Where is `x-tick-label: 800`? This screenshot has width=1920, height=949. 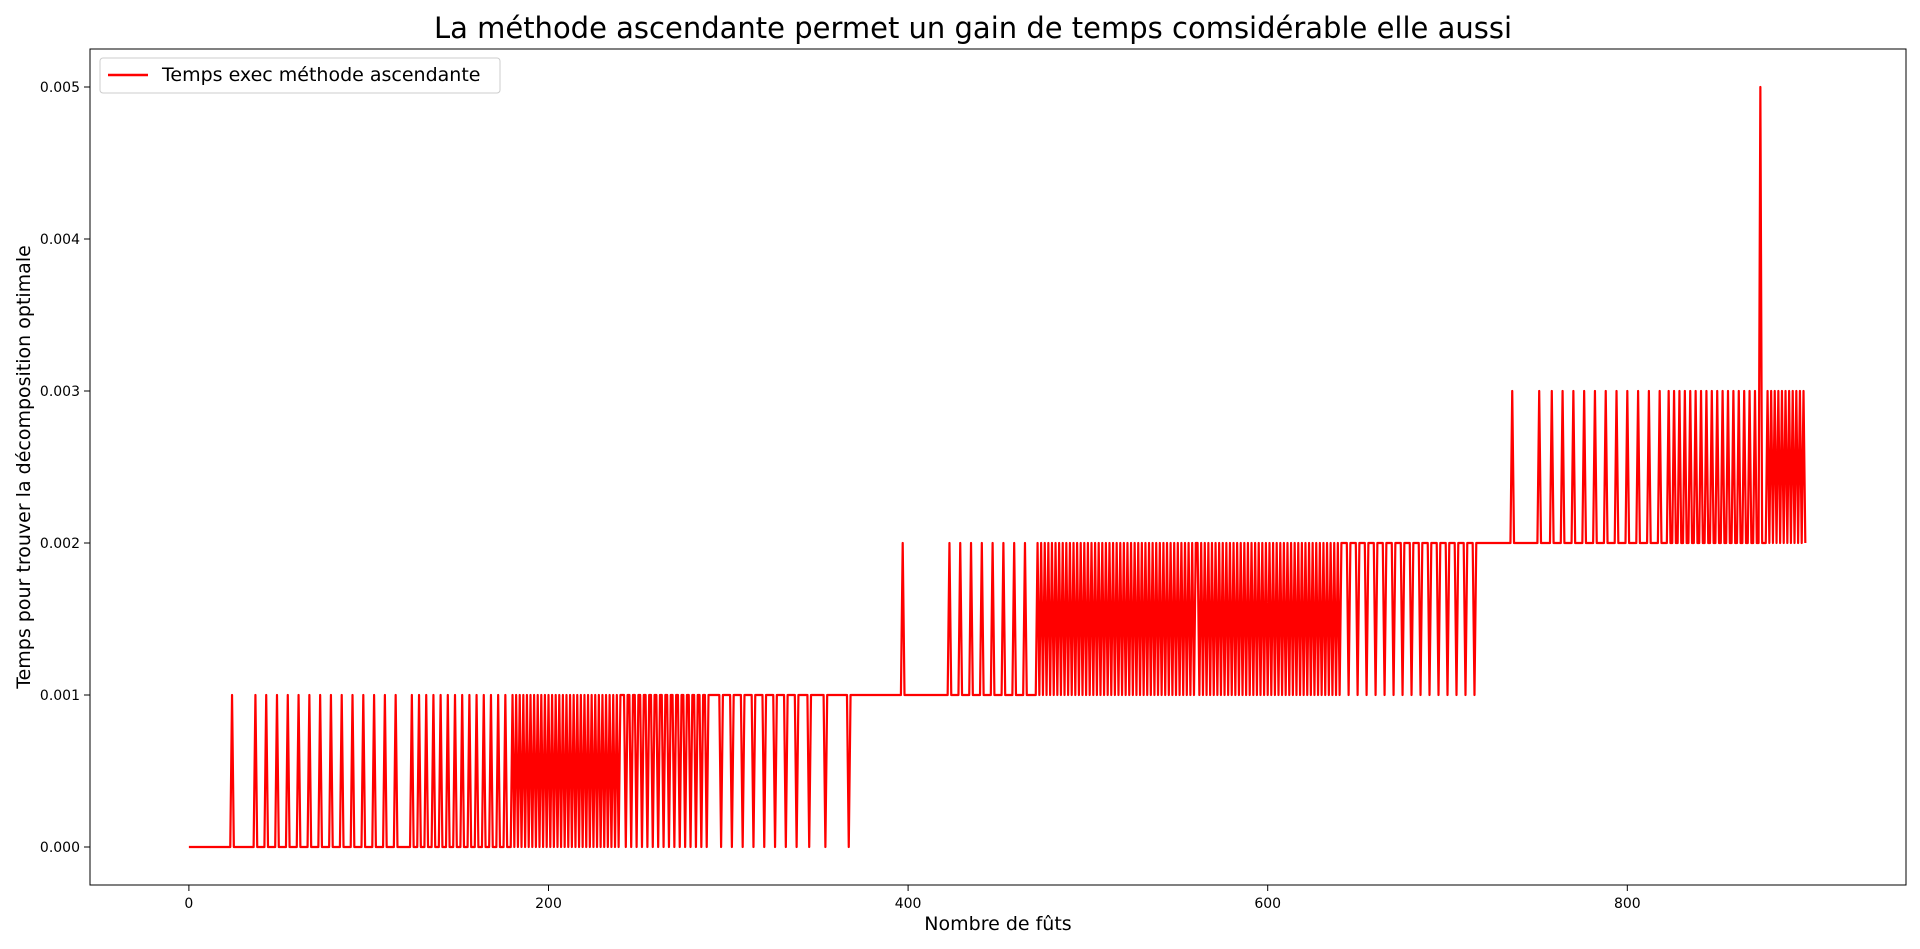 x-tick-label: 800 is located at coordinates (1627, 904).